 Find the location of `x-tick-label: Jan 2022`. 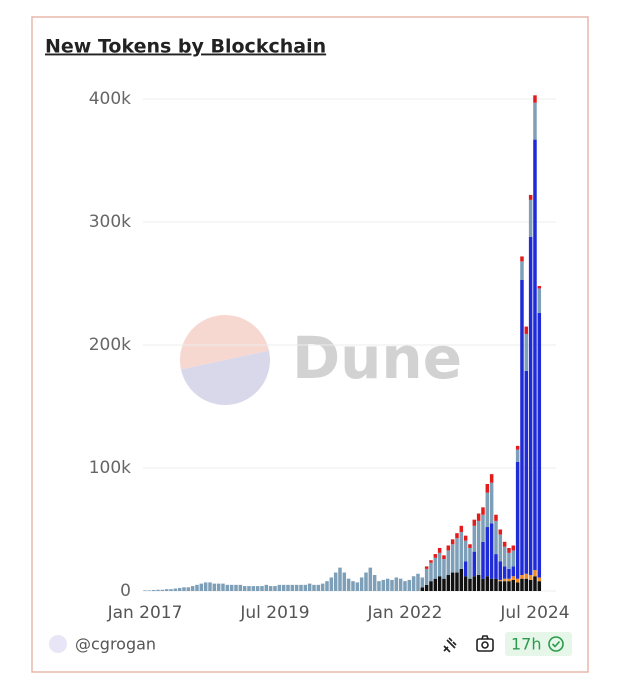

x-tick-label: Jan 2022 is located at coordinates (405, 613).